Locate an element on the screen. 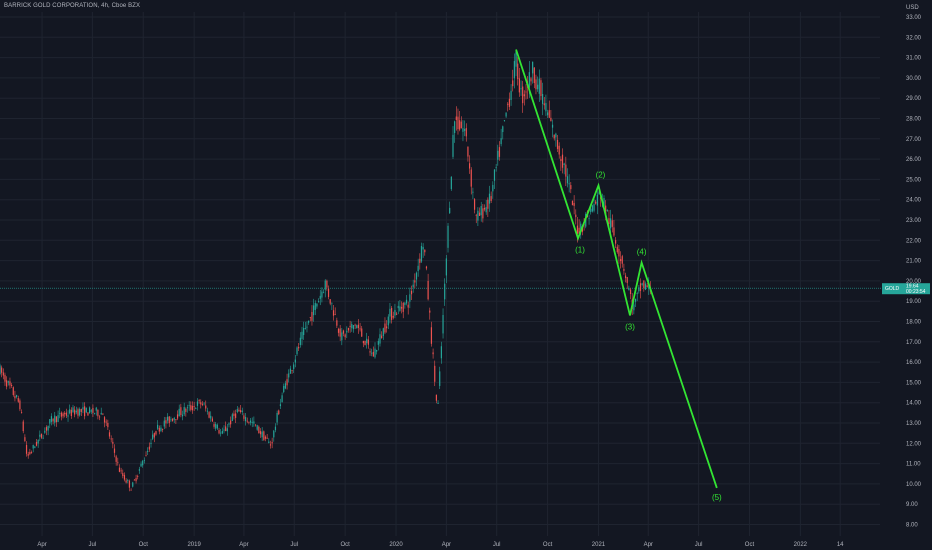 The height and width of the screenshot is (550, 932). y-tick-label: 17.00 is located at coordinates (914, 343).